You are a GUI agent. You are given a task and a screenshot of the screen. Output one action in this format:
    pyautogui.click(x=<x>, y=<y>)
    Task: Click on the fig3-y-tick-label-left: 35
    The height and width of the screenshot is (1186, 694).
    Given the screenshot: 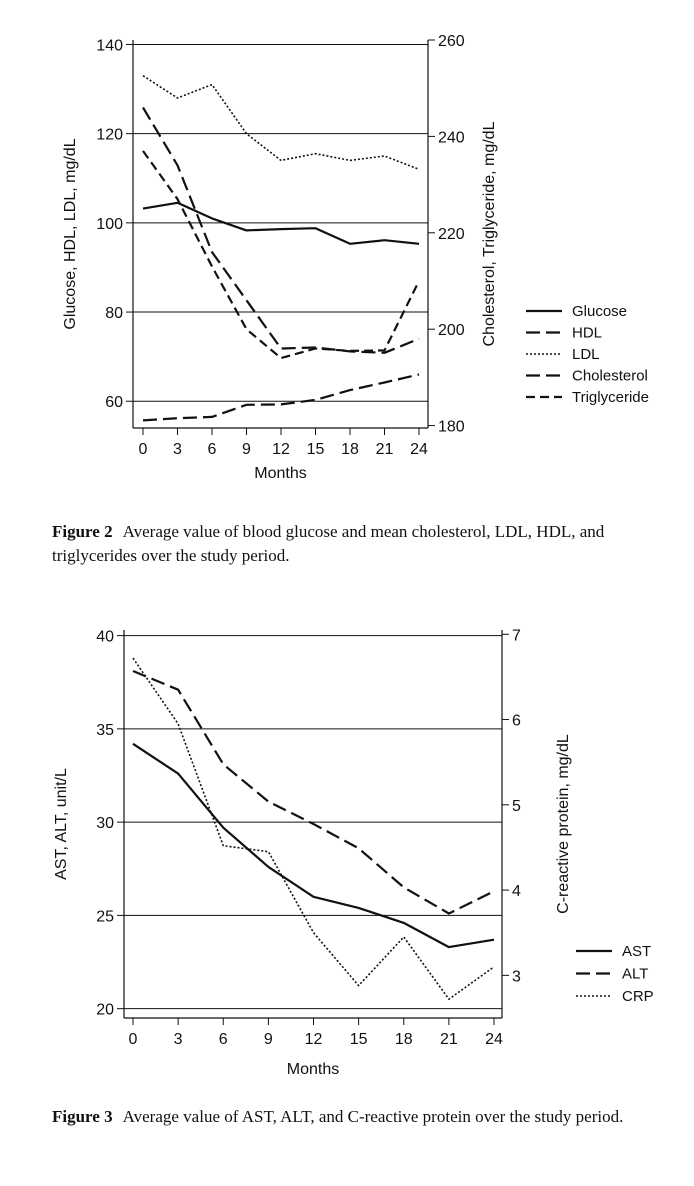 What is the action you would take?
    pyautogui.click(x=105, y=730)
    